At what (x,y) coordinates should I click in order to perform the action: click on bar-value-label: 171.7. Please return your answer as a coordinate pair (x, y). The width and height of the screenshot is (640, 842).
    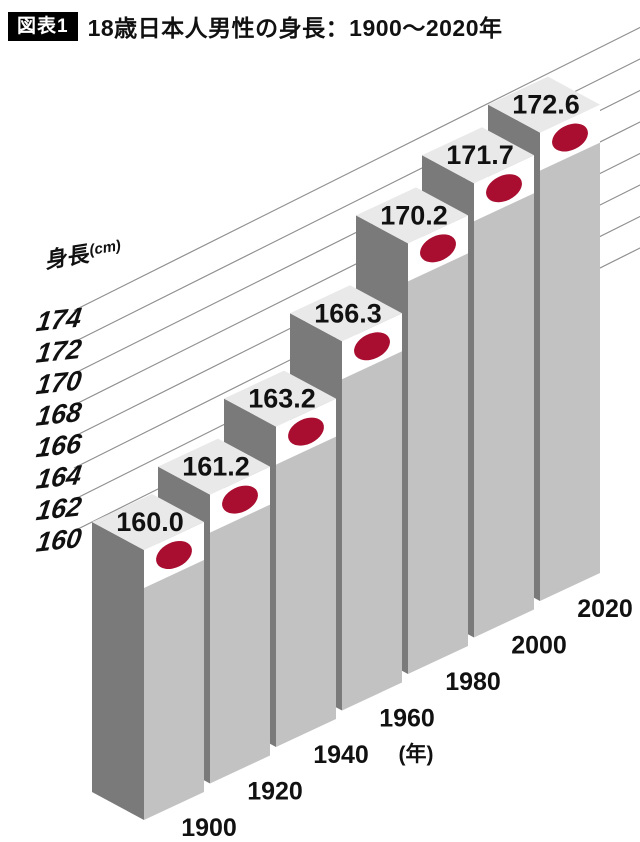
    Looking at the image, I should click on (480, 155).